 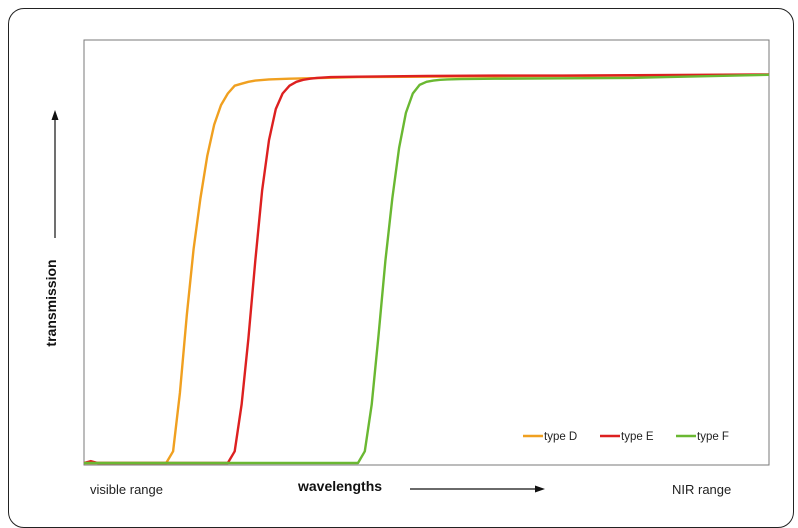 What do you see at coordinates (339, 486) in the screenshot?
I see `x-axis-title: wavelengths` at bounding box center [339, 486].